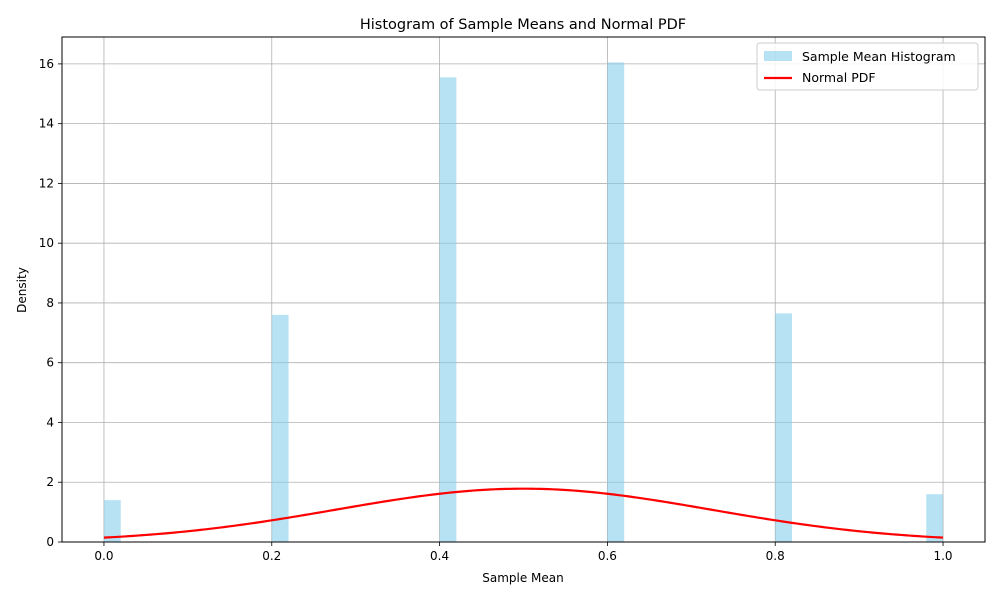  Describe the element at coordinates (778, 56) in the screenshot. I see `legend-histogram-swatch` at that location.